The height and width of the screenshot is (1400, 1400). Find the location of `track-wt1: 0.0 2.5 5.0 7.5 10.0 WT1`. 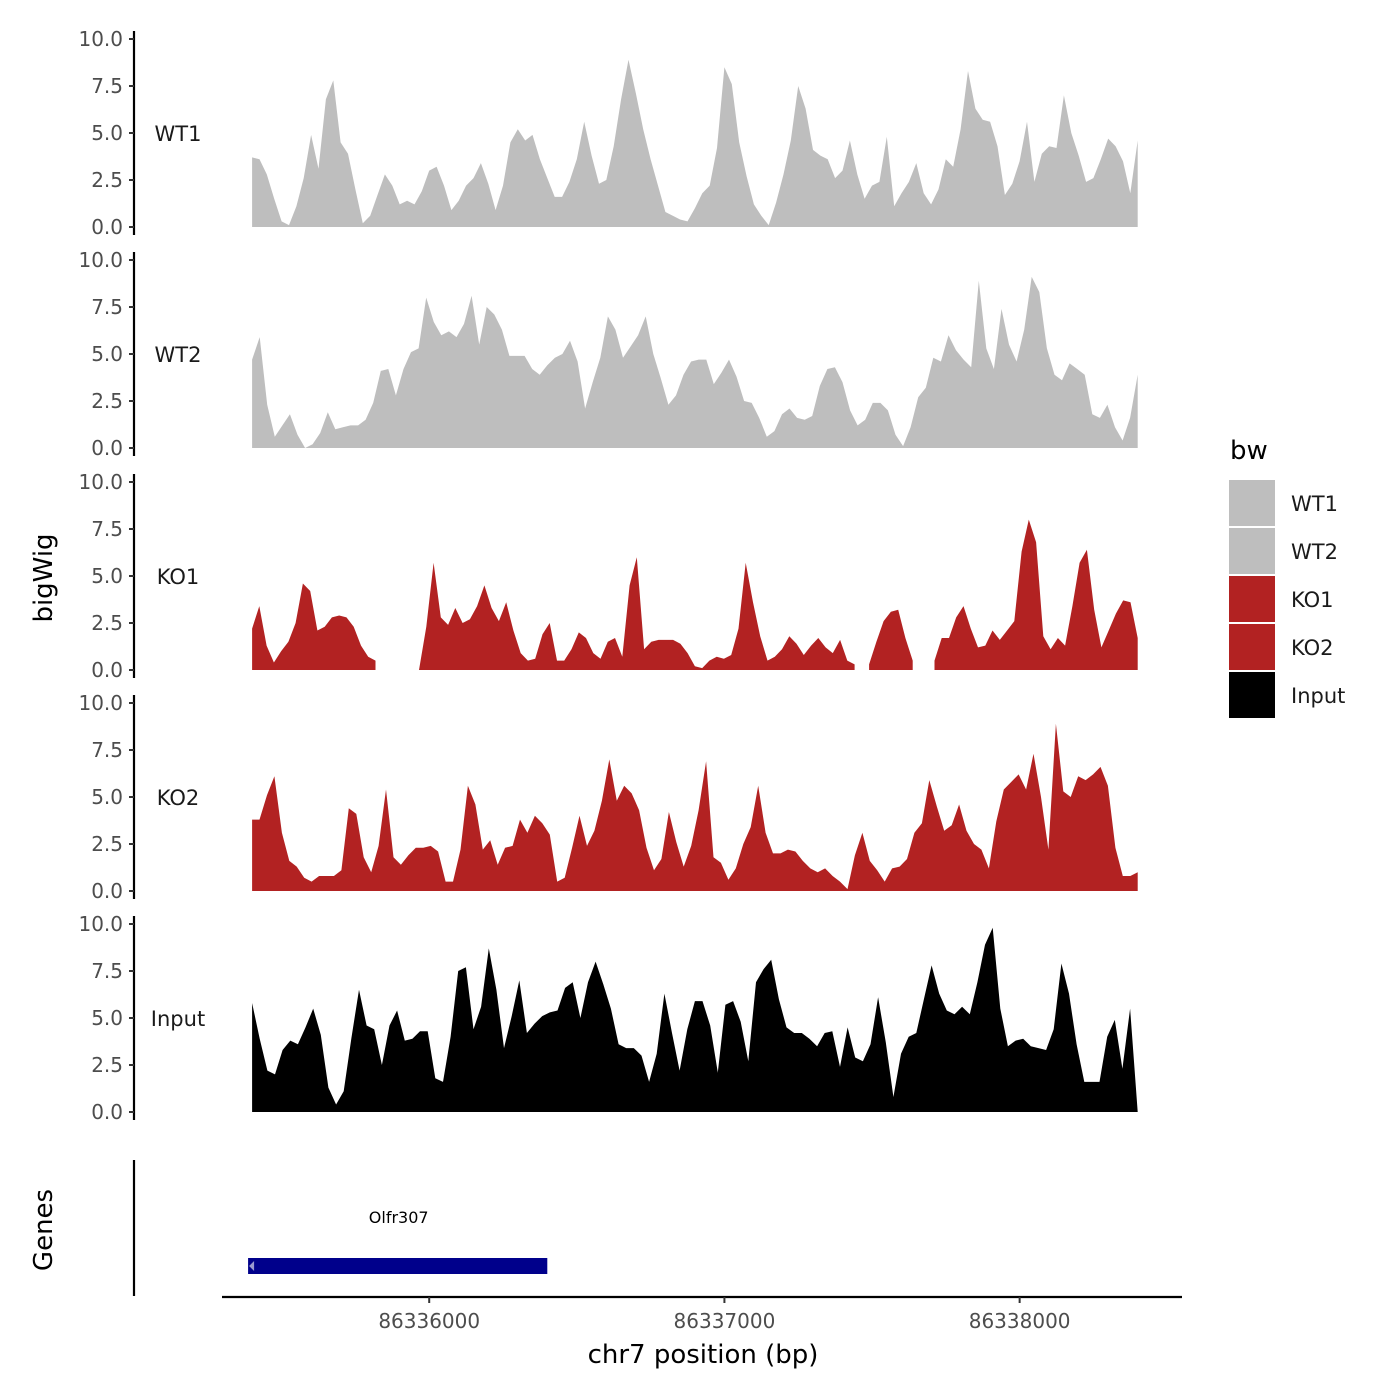

track-wt1: 0.0 2.5 5.0 7.5 10.0 WT1 is located at coordinates (608, 133).